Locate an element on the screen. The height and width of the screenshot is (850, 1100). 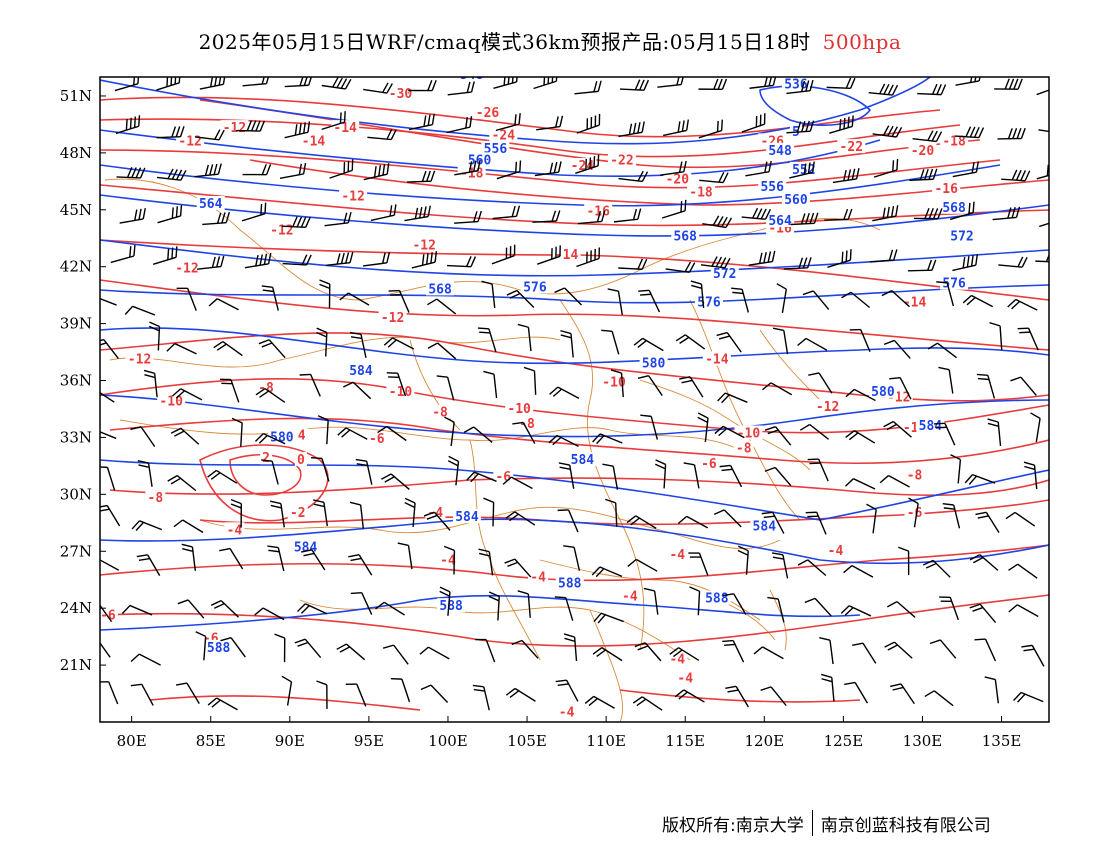
contour-label: 536 is located at coordinates (796, 84).